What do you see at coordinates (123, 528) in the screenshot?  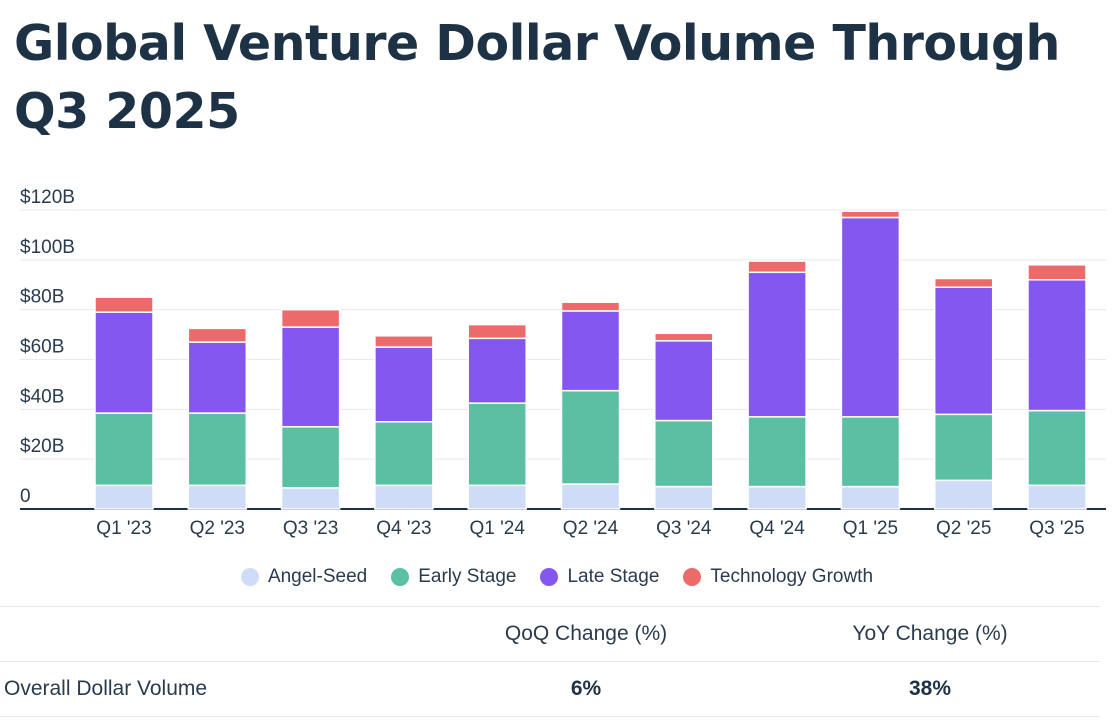 I see `x-tick-label: Q1 '23` at bounding box center [123, 528].